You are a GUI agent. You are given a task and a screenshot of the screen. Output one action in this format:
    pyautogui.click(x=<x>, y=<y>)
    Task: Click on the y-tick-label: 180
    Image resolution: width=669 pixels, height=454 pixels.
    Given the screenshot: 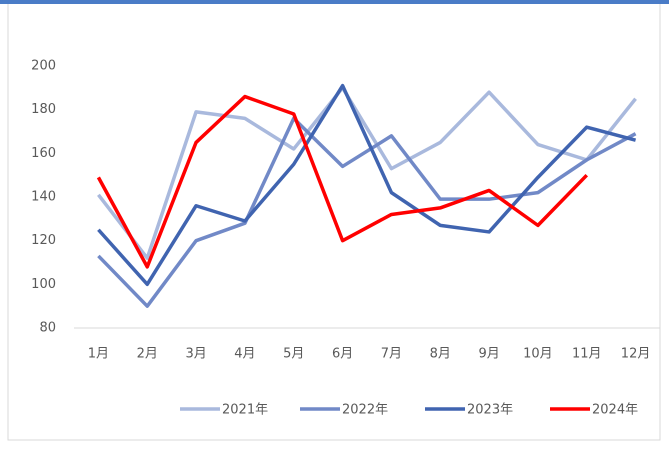 What is the action you would take?
    pyautogui.click(x=43, y=109)
    